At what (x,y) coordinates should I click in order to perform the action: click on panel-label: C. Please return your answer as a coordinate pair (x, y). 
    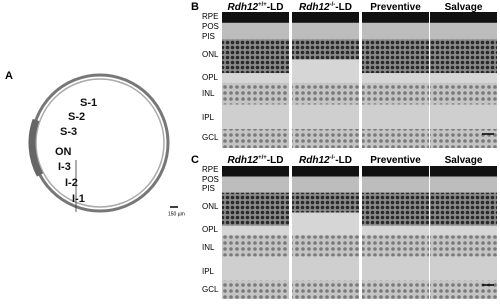
    Looking at the image, I should click on (195, 160).